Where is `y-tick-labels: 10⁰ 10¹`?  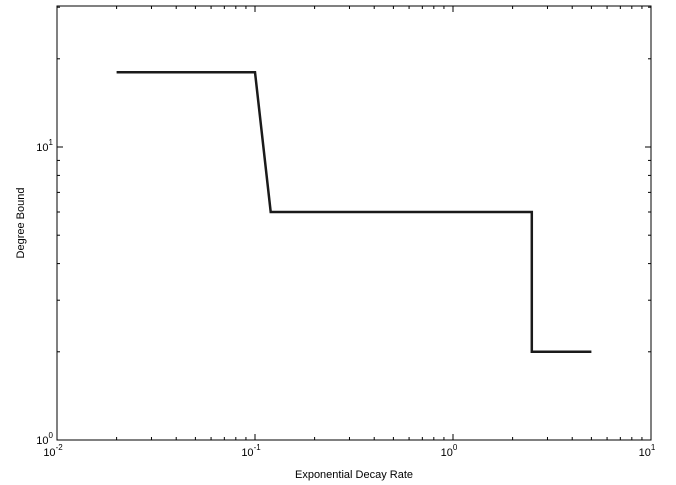
y-tick-labels: 10⁰ 10¹ is located at coordinates (44, 292).